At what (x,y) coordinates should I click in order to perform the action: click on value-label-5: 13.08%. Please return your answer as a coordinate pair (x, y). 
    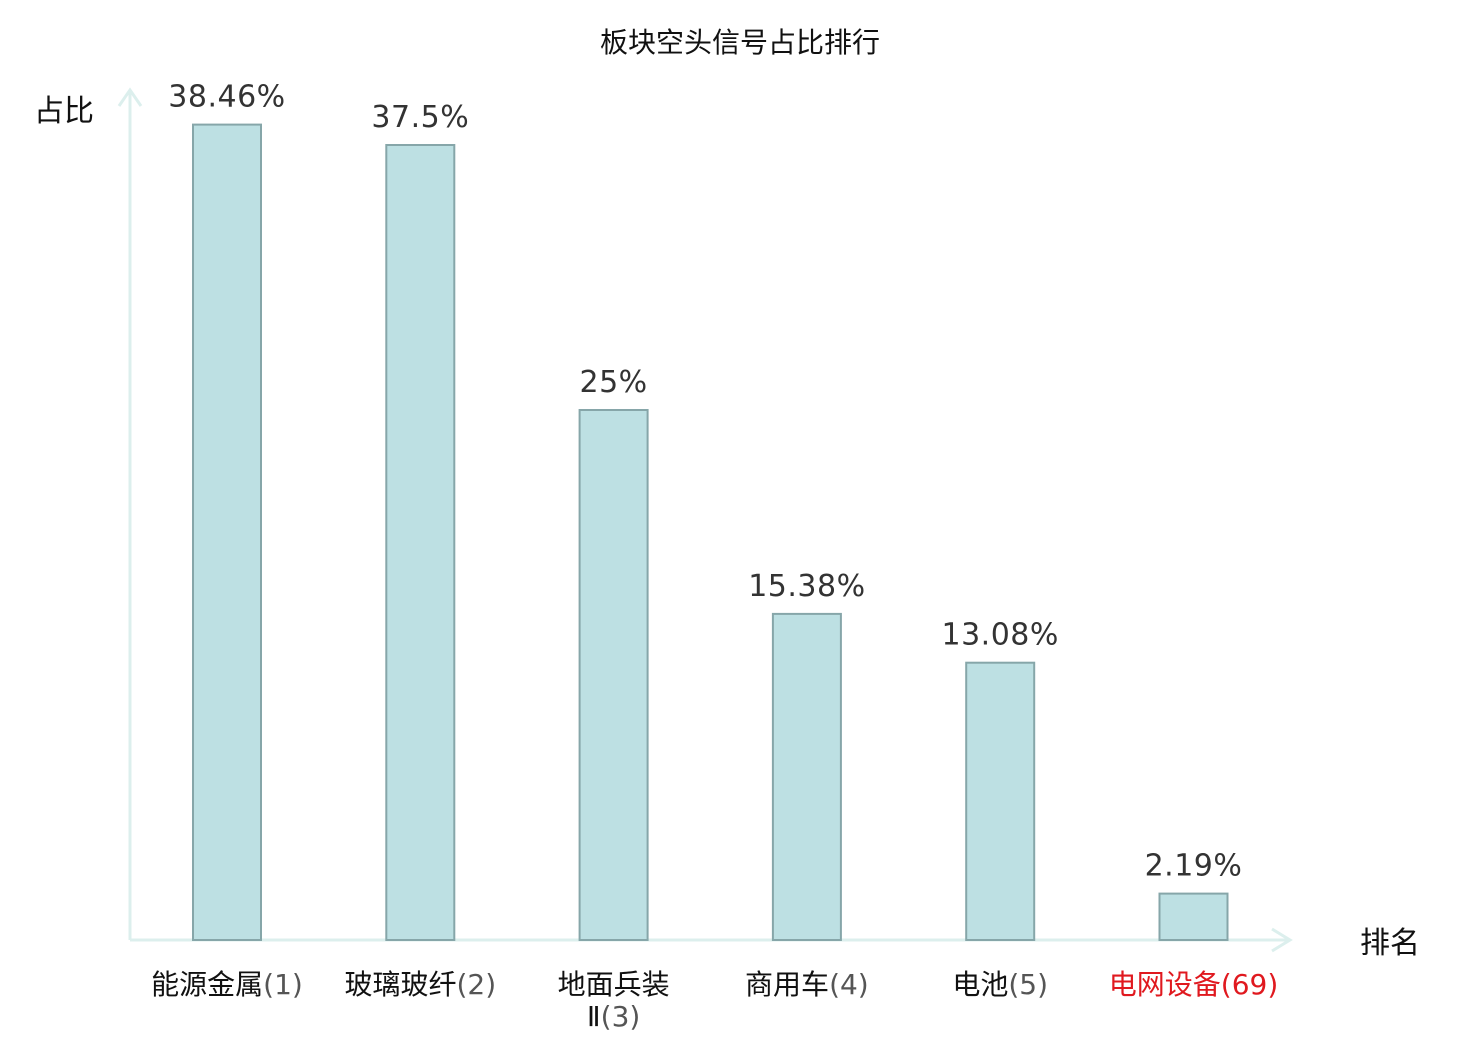
    Looking at the image, I should click on (1000, 635).